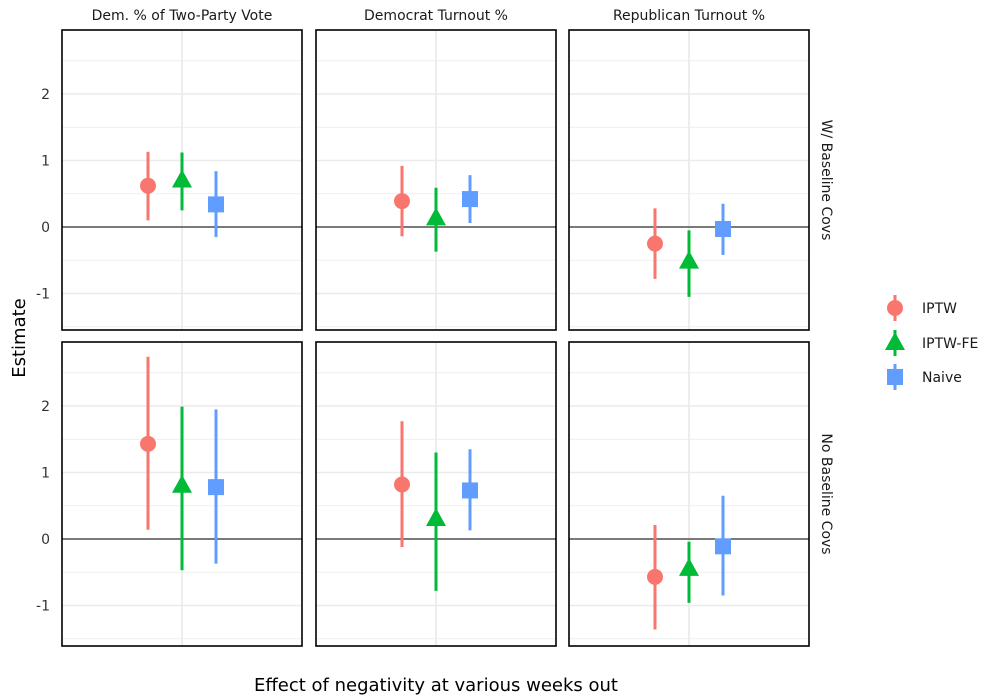 The width and height of the screenshot is (990, 698). I want to click on legend: IPTW IPTW-FE Naive, so click(931, 342).